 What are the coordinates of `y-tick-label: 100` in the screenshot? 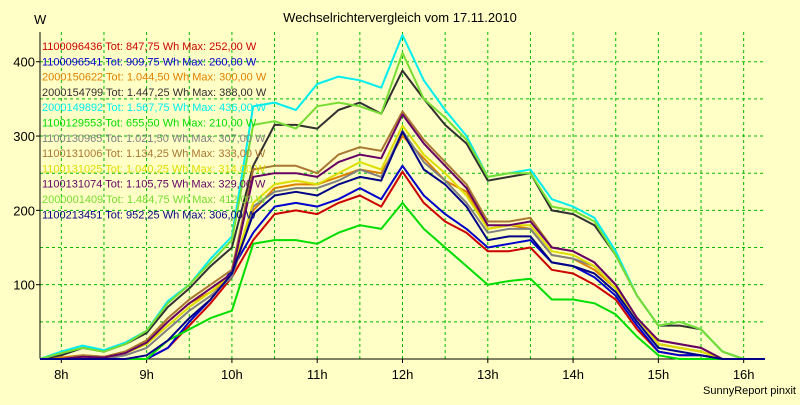 It's located at (24, 285).